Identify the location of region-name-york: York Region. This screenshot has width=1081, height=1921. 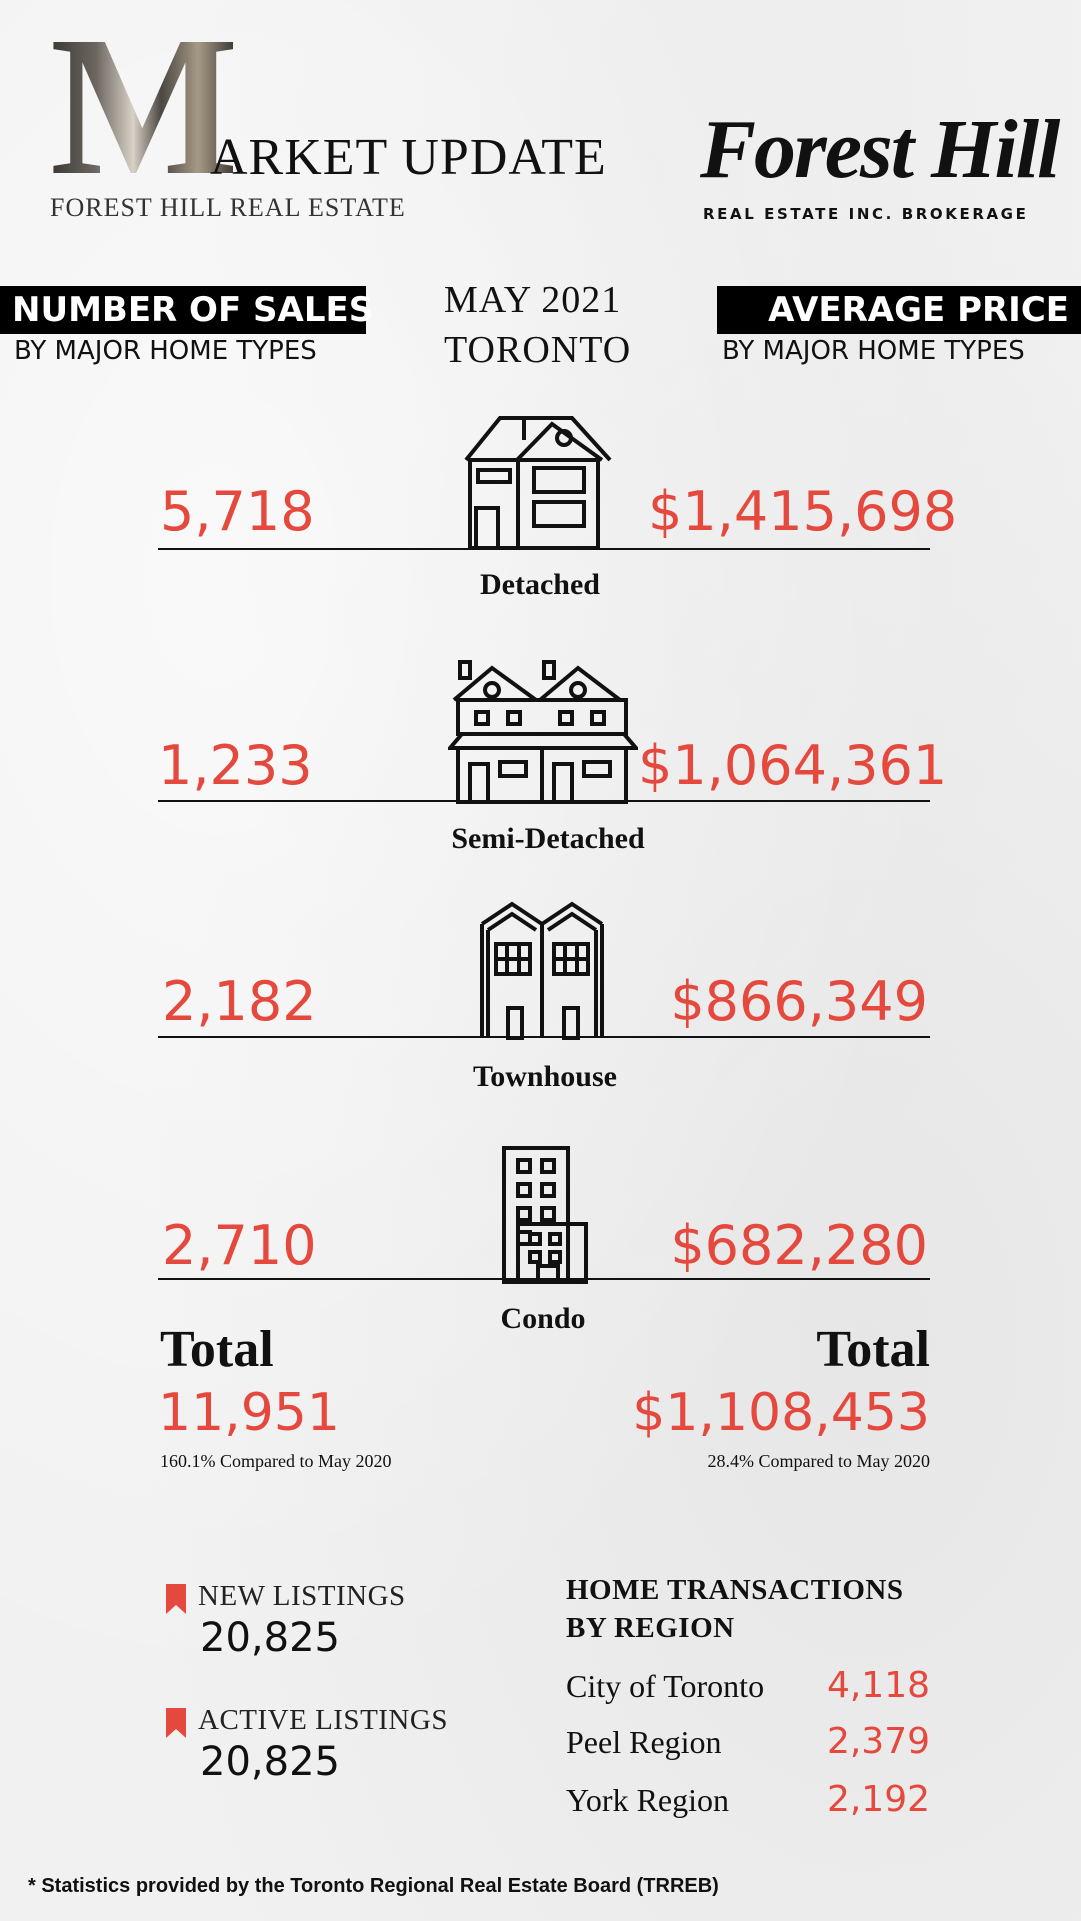
(647, 1800).